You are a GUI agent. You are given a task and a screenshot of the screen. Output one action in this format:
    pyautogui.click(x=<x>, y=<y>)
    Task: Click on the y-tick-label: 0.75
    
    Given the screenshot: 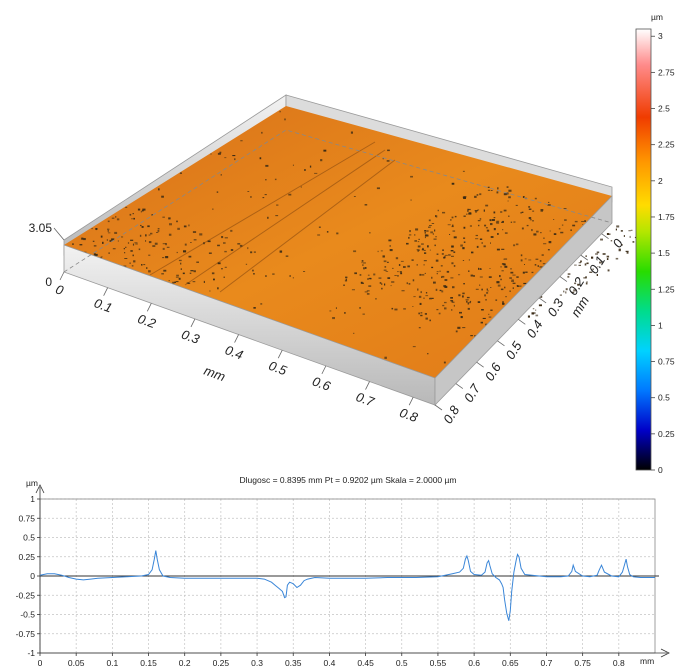 What is the action you would take?
    pyautogui.click(x=26, y=518)
    